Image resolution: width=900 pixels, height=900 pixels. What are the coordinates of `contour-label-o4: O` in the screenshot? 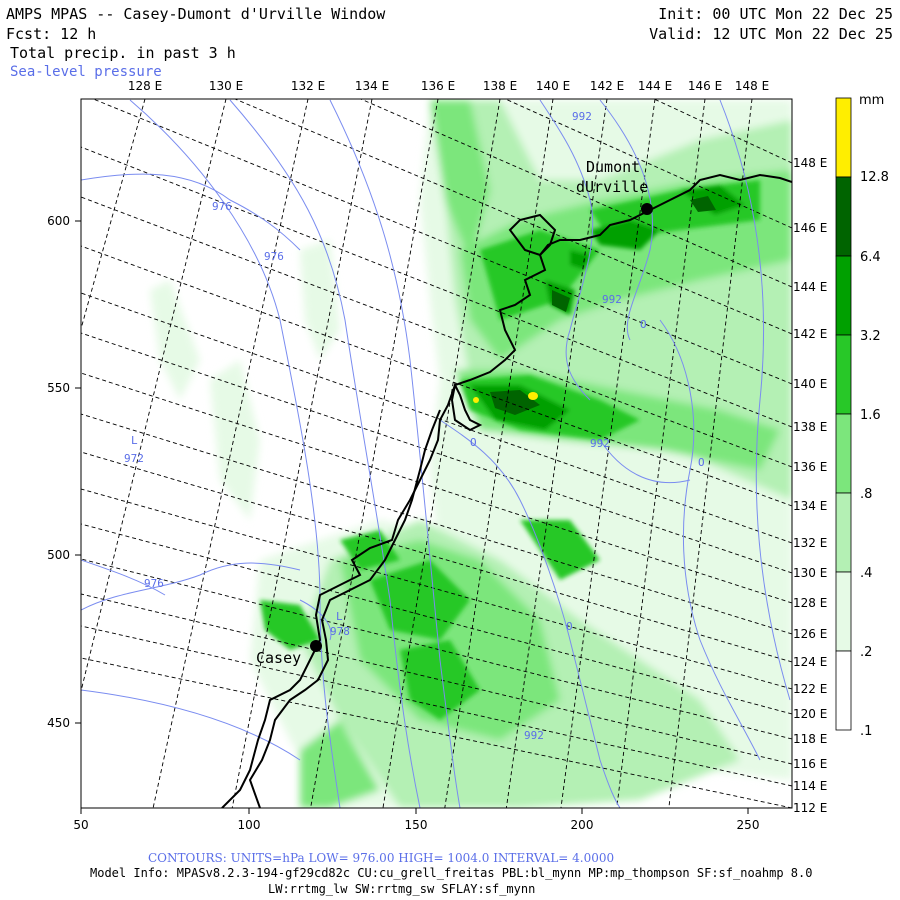 It's located at (569, 626).